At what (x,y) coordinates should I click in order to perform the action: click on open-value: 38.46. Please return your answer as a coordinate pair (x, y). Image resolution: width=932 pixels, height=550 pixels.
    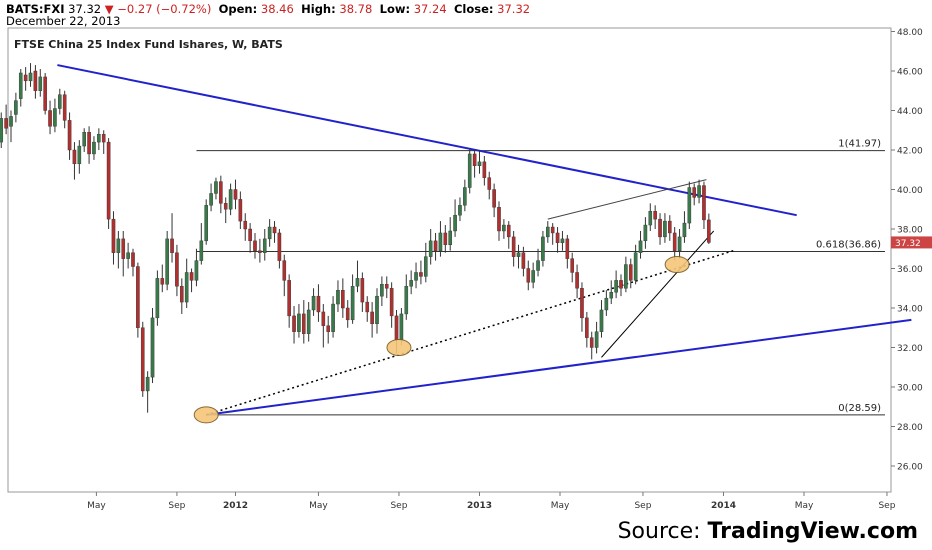
    Looking at the image, I should click on (277, 9).